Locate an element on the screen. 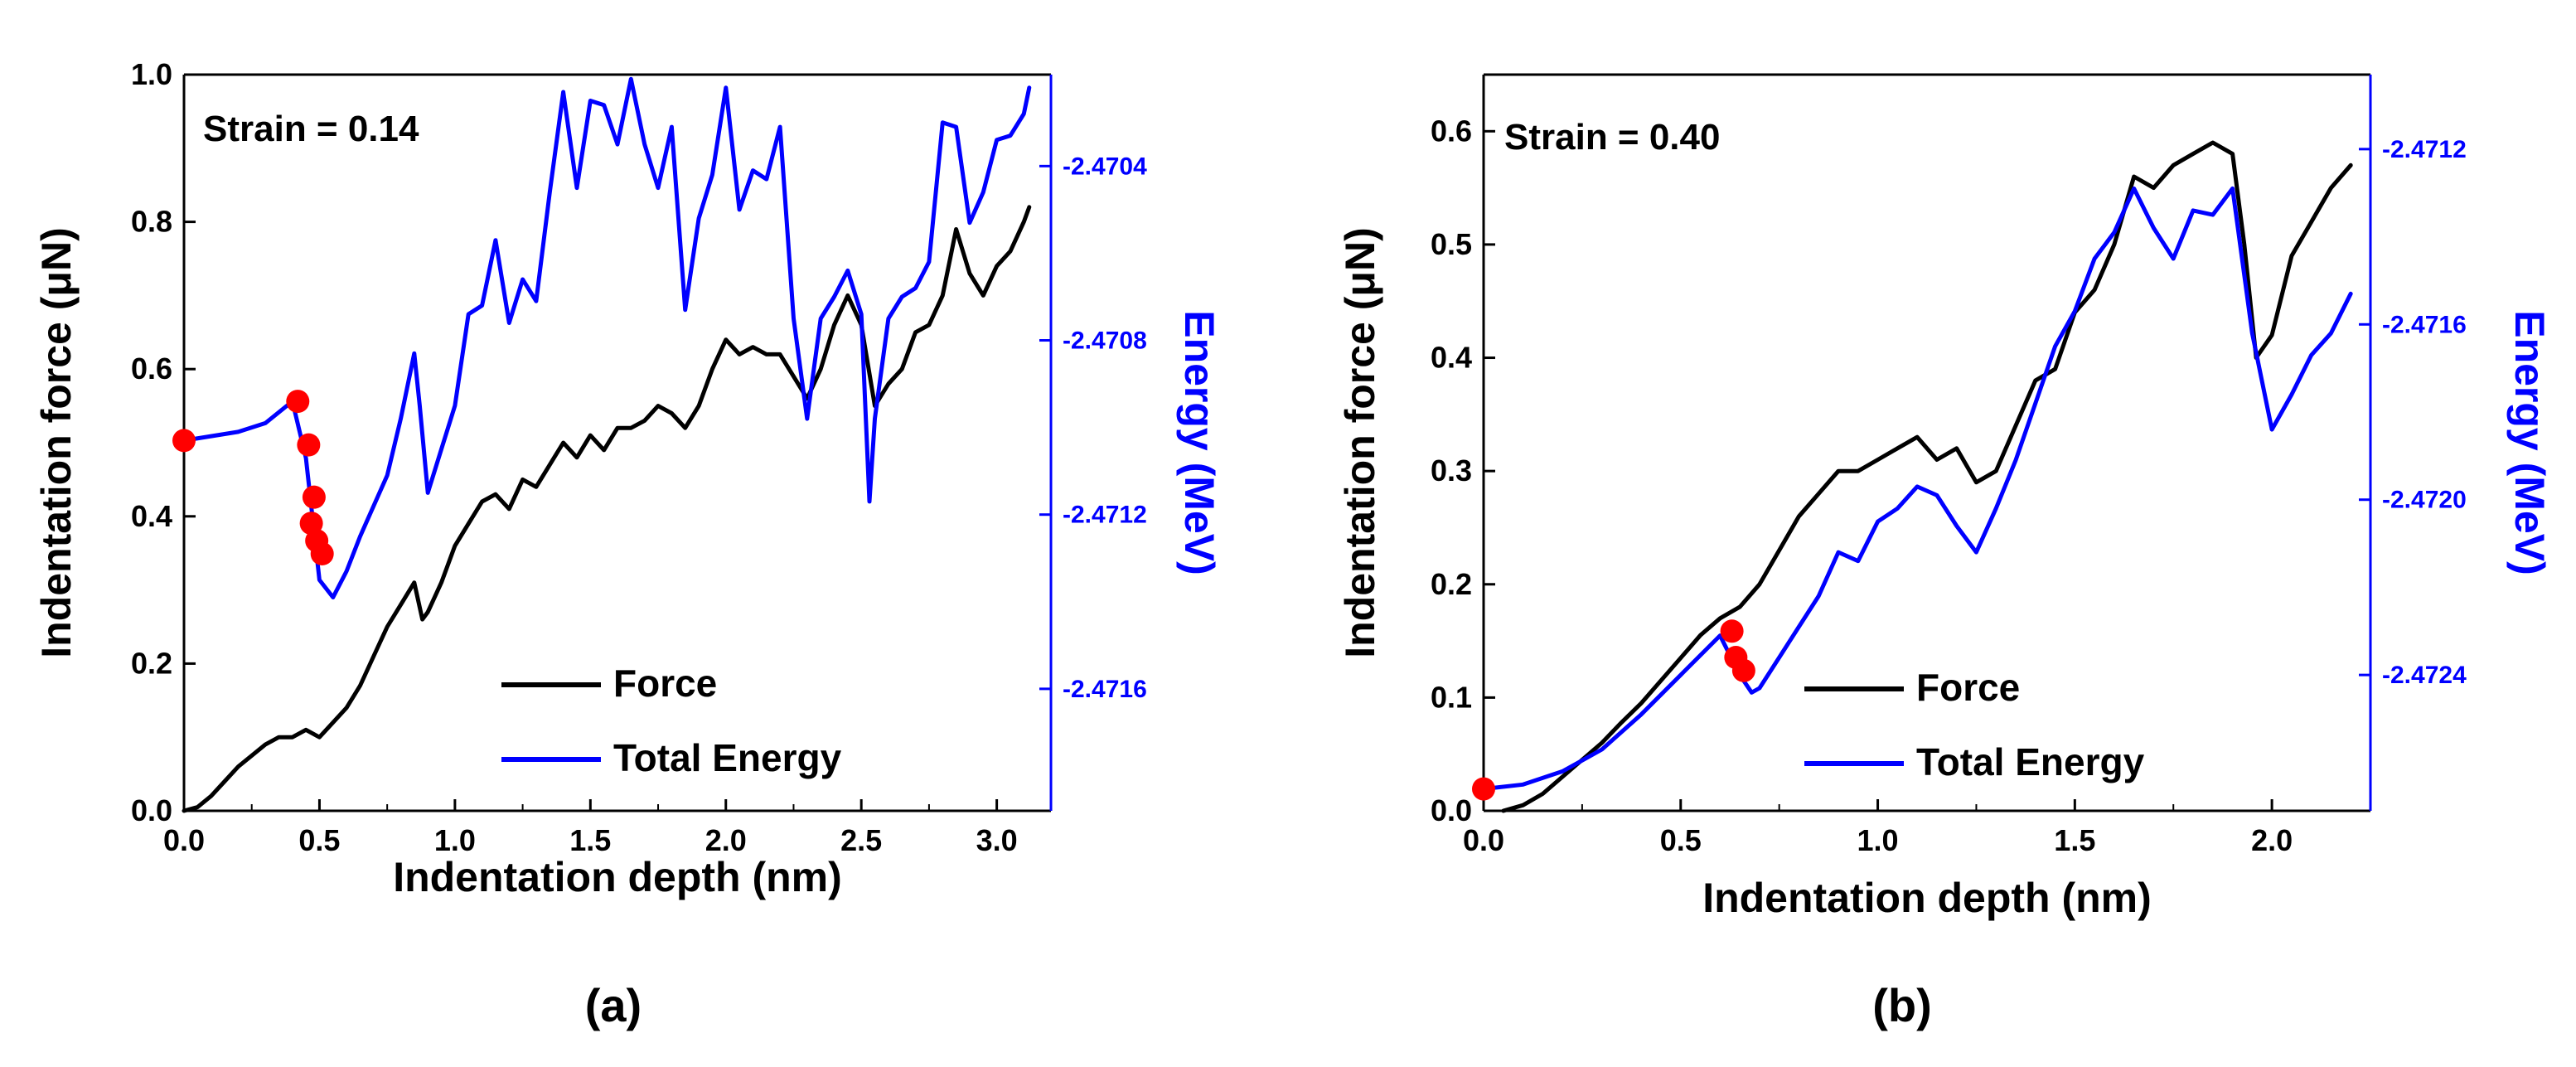 The image size is (2576, 1067). y2-tick-label: -2.4708 is located at coordinates (1105, 341).